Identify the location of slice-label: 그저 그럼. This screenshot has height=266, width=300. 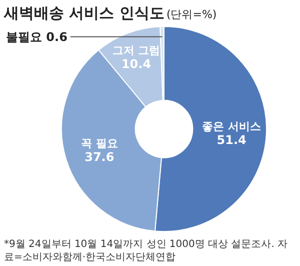
(136, 51).